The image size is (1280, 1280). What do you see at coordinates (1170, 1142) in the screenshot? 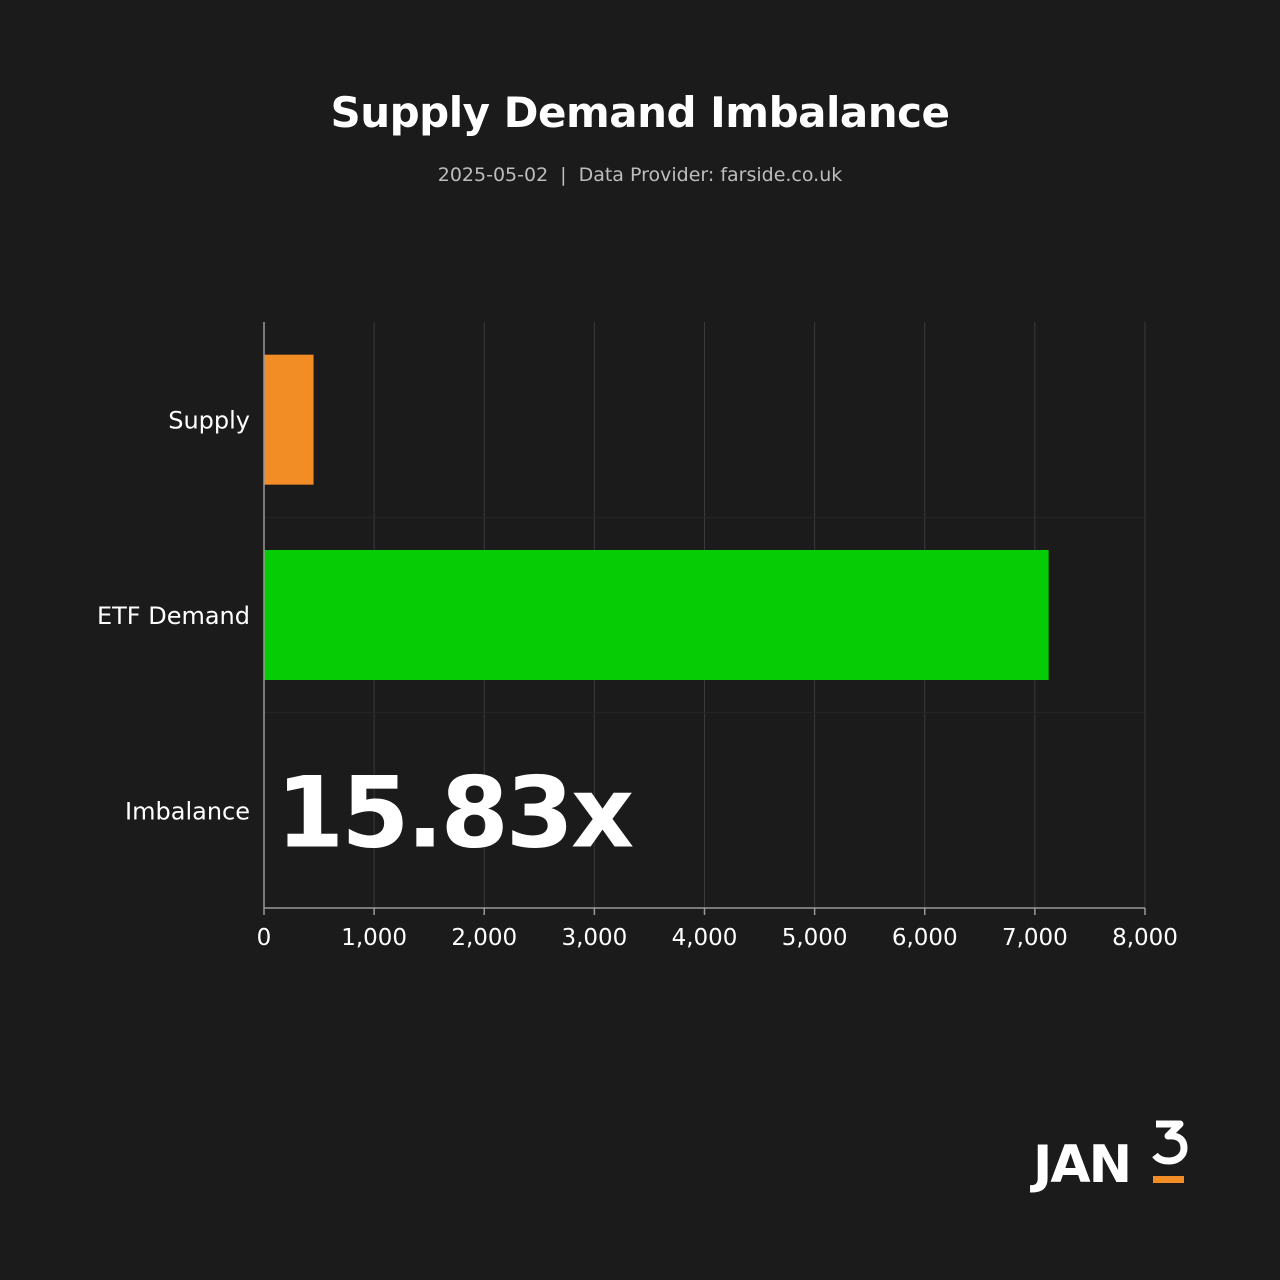
I see `logo-three-glyph` at bounding box center [1170, 1142].